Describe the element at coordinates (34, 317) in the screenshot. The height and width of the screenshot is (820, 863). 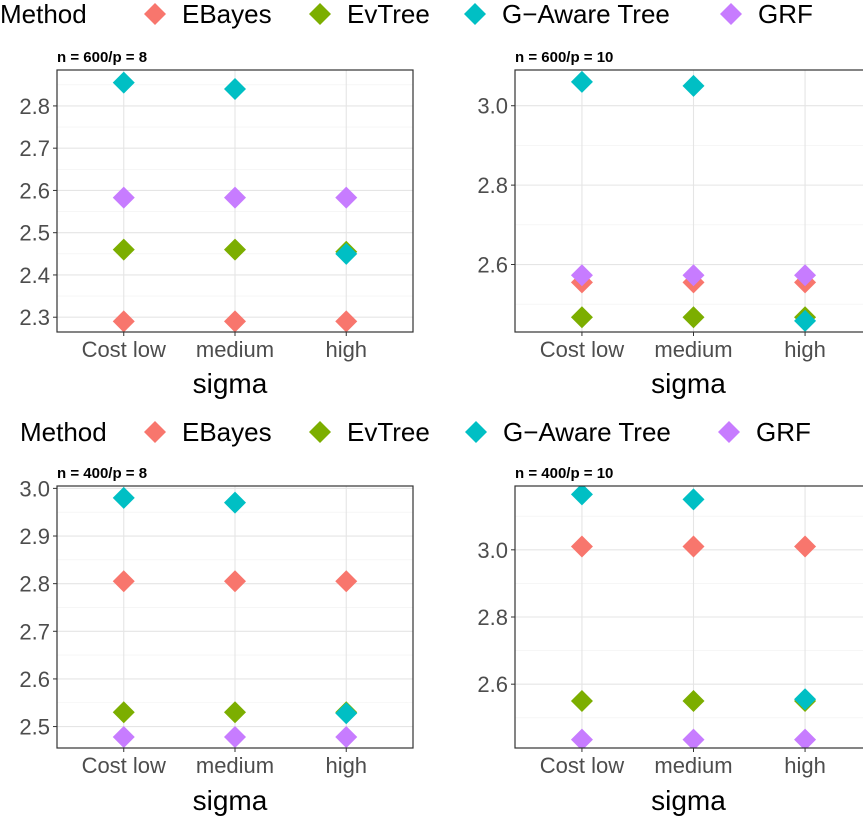
I see `y-tick-label: 2.3` at that location.